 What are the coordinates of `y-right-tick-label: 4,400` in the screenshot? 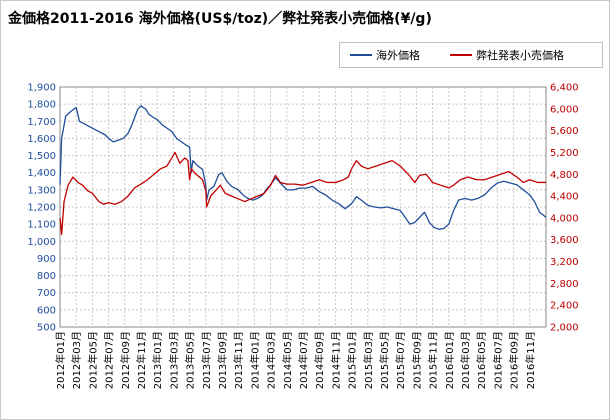 It's located at (564, 197).